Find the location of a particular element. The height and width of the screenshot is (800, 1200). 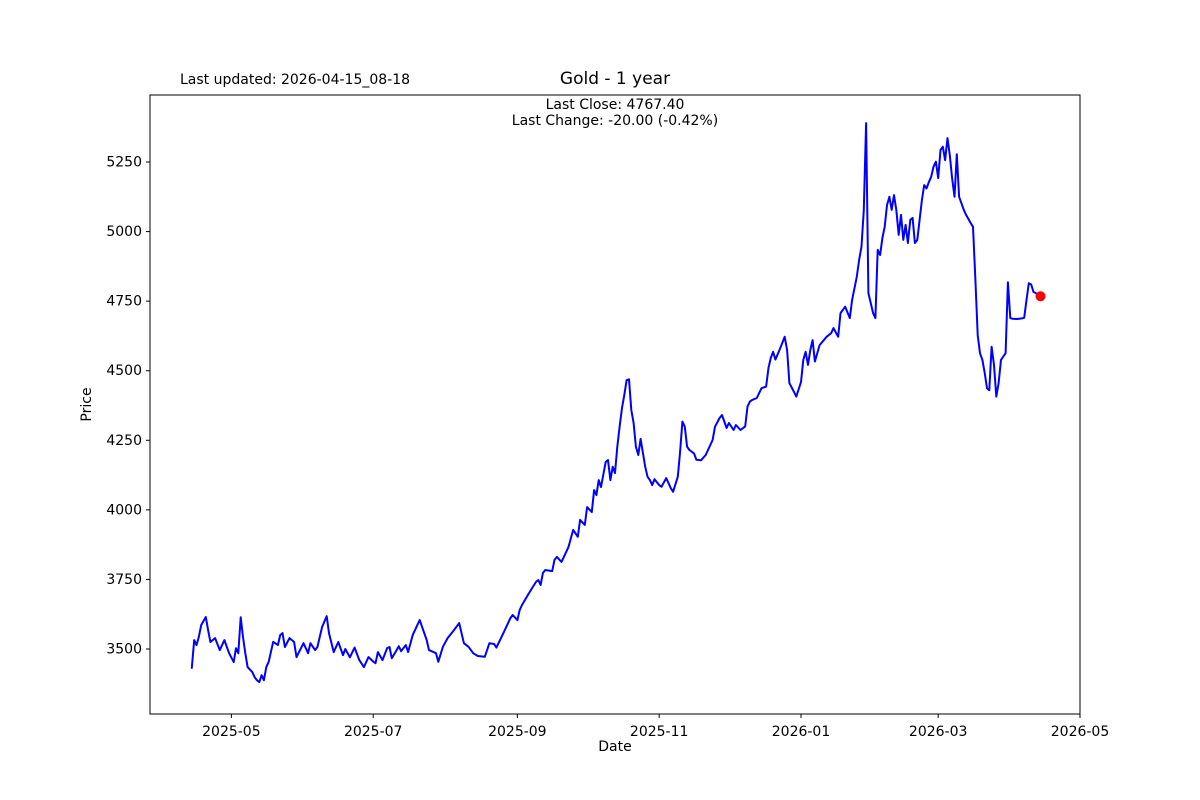

last-price-marker is located at coordinates (1040, 296).